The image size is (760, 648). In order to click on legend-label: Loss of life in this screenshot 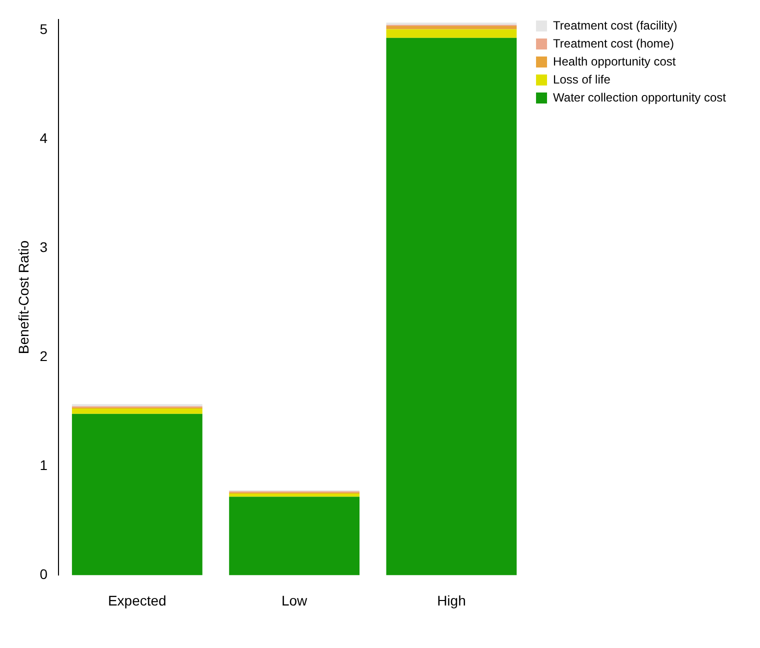, I will do `click(582, 79)`.